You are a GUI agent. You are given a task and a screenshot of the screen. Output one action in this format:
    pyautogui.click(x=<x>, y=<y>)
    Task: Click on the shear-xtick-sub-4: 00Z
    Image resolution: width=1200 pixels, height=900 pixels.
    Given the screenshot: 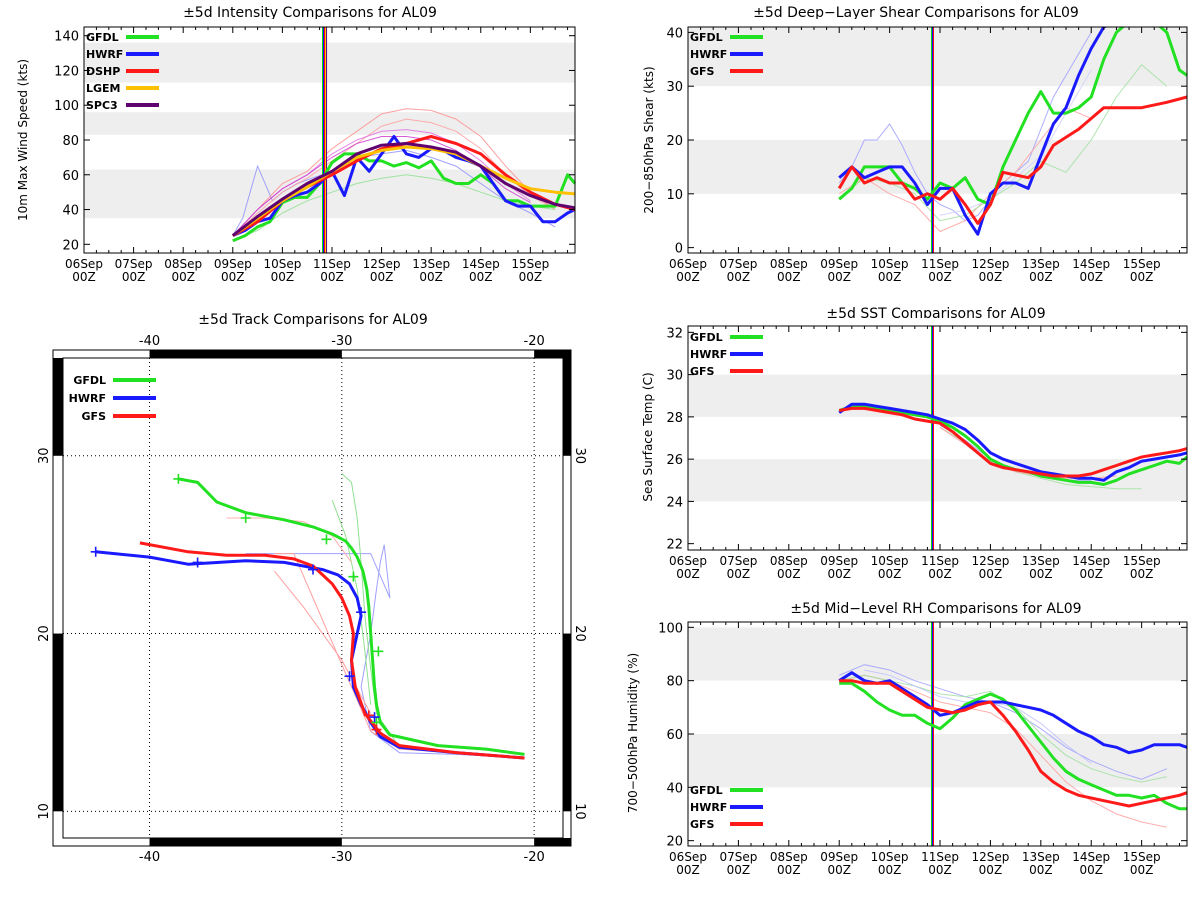 What is the action you would take?
    pyautogui.click(x=890, y=277)
    